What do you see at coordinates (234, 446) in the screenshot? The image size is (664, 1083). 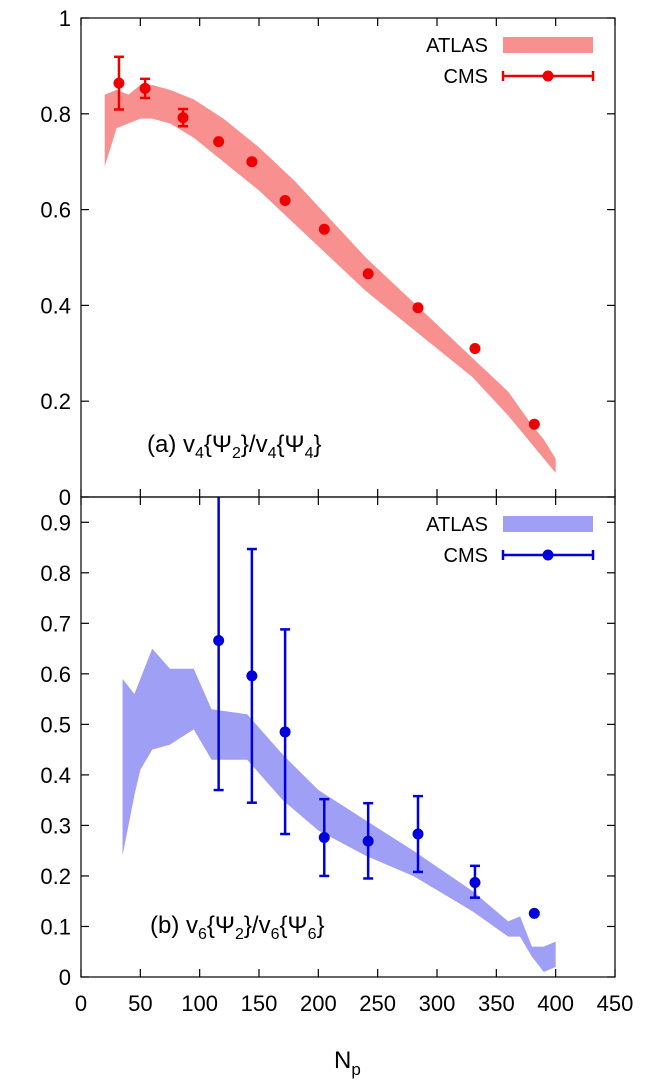 I see `panel-label-top: (a) v4{Ψ2}/v4{Ψ4}` at bounding box center [234, 446].